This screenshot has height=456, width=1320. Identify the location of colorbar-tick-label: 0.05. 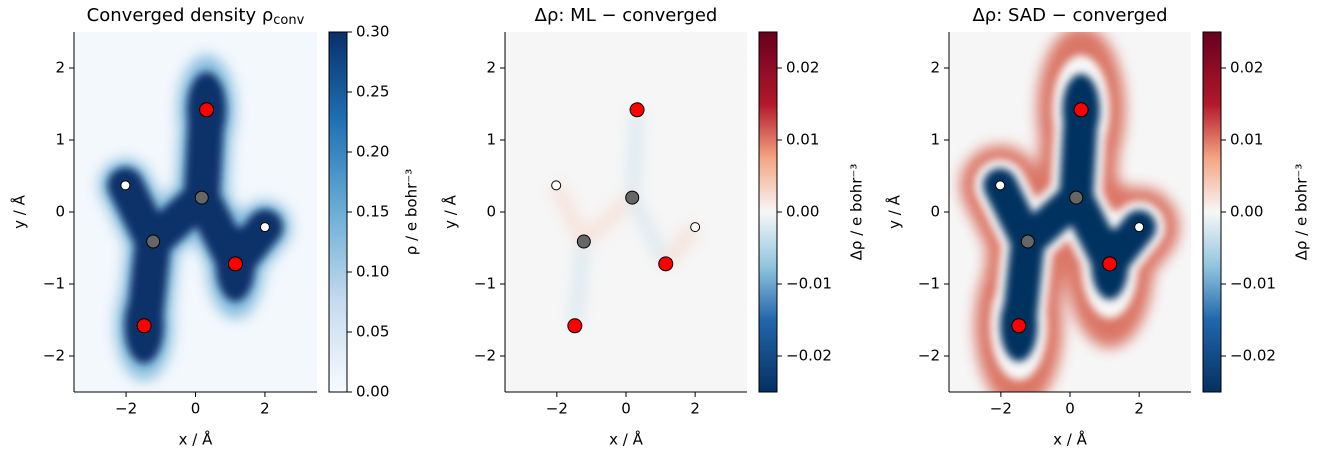
(372, 332).